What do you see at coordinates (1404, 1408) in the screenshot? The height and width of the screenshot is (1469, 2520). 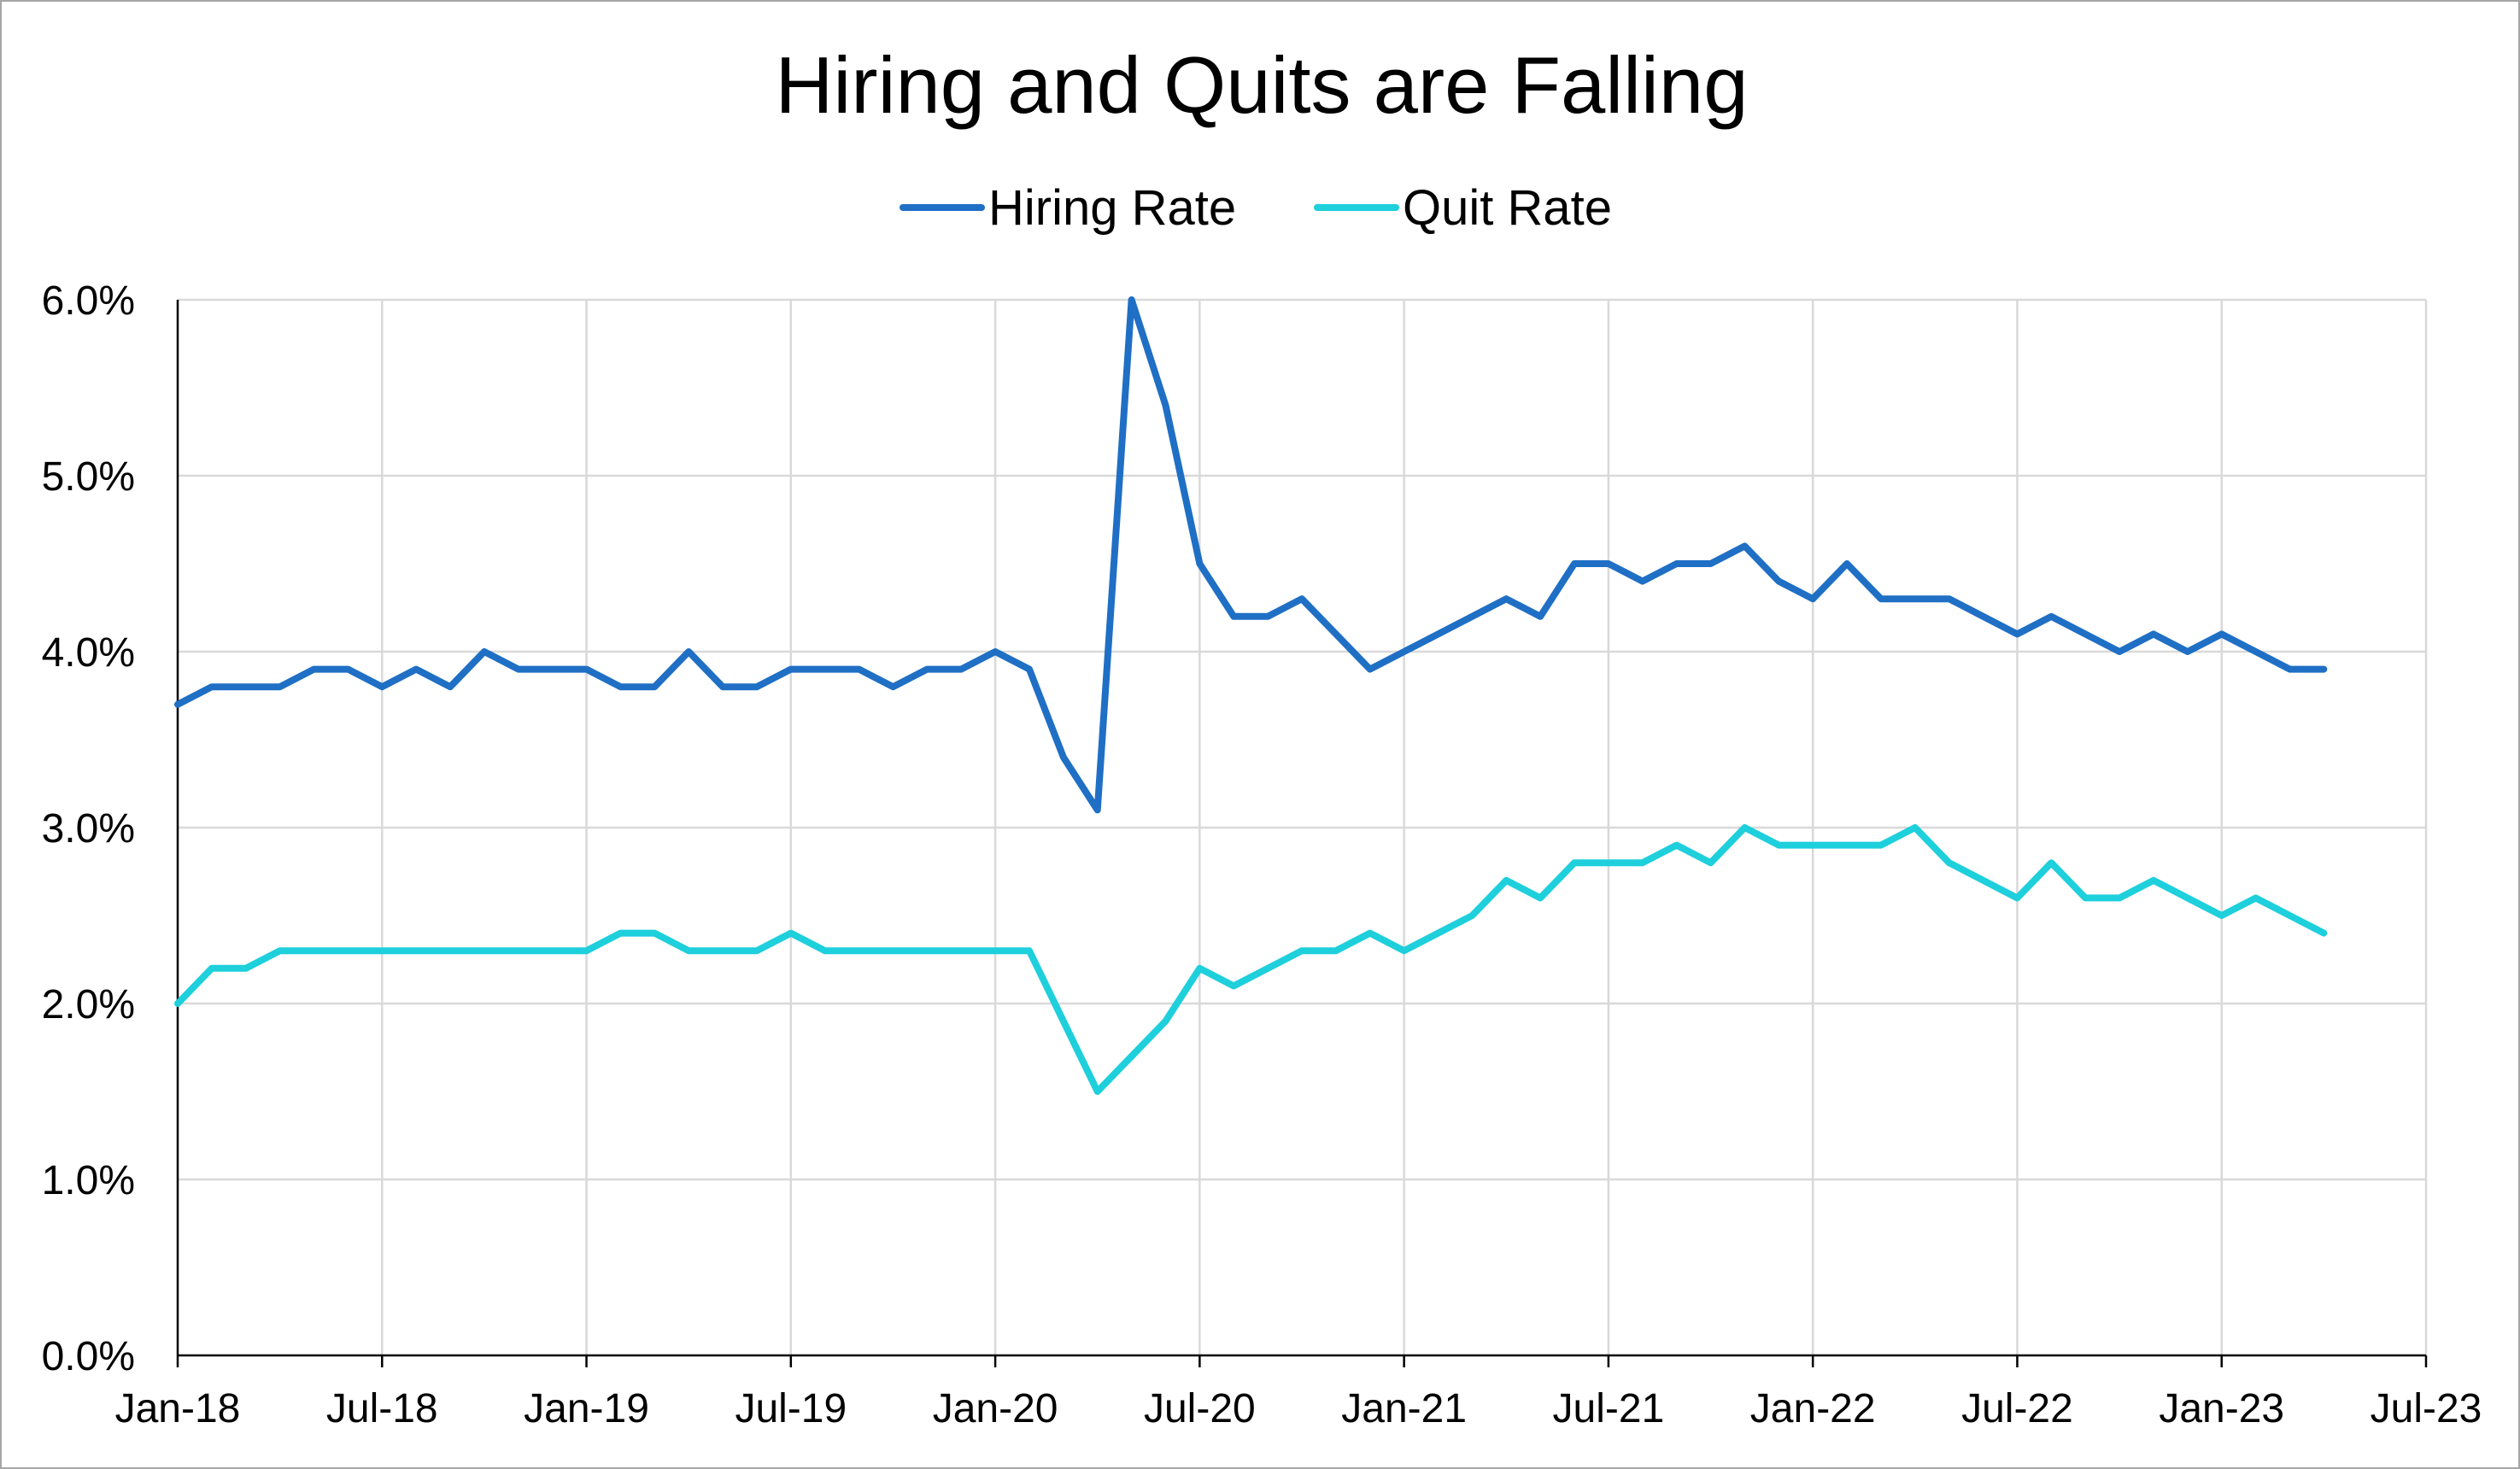 I see `x-tick-label: Jan-21` at bounding box center [1404, 1408].